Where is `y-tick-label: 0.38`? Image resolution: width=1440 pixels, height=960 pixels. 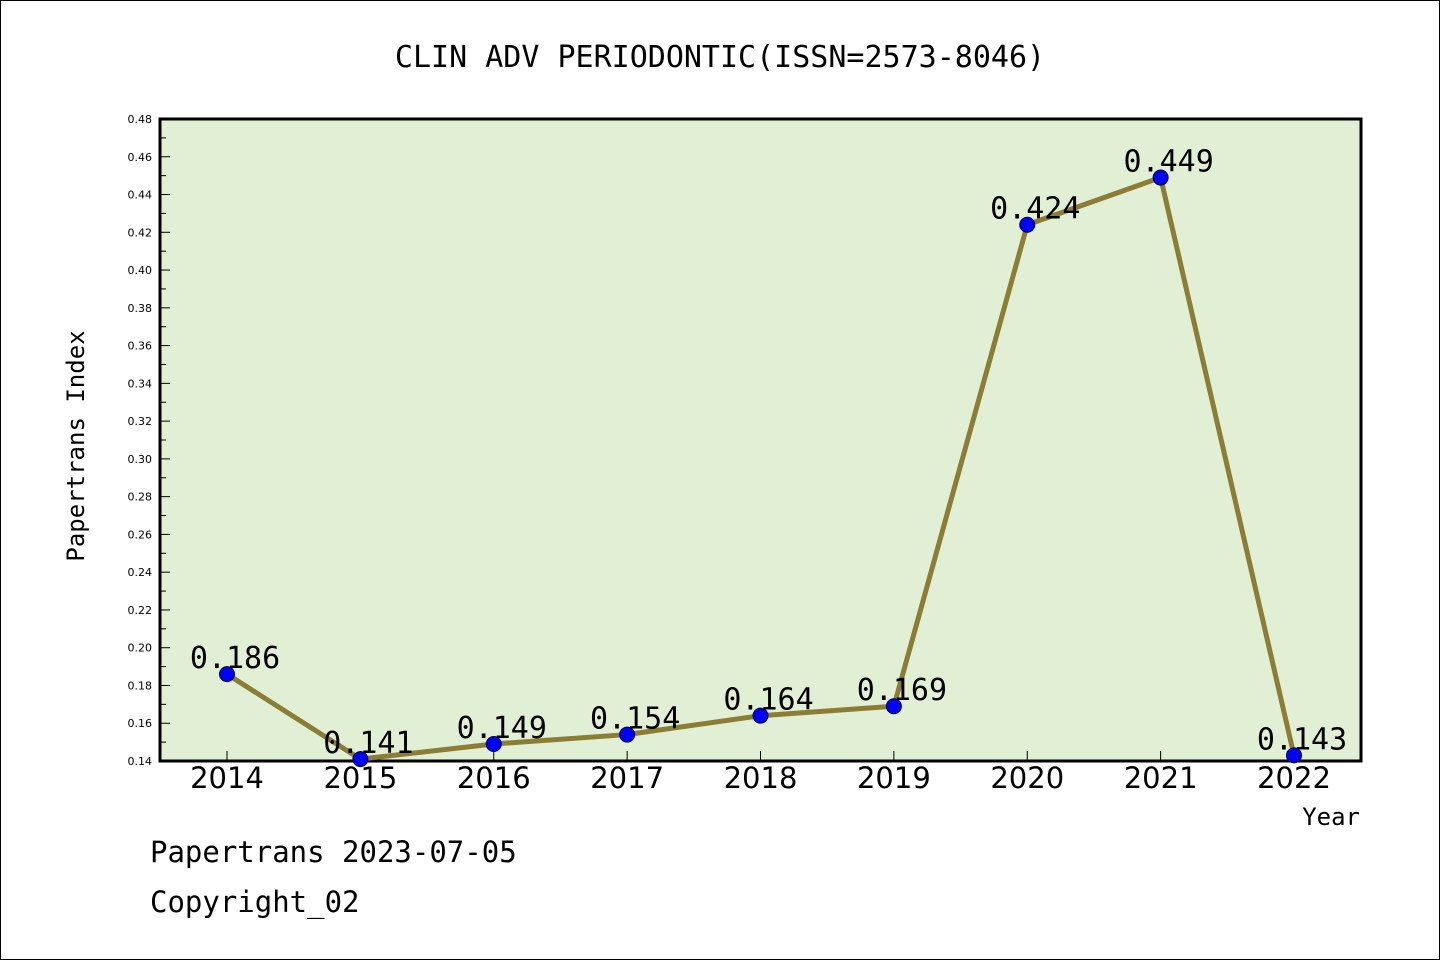 y-tick-label: 0.38 is located at coordinates (140, 308).